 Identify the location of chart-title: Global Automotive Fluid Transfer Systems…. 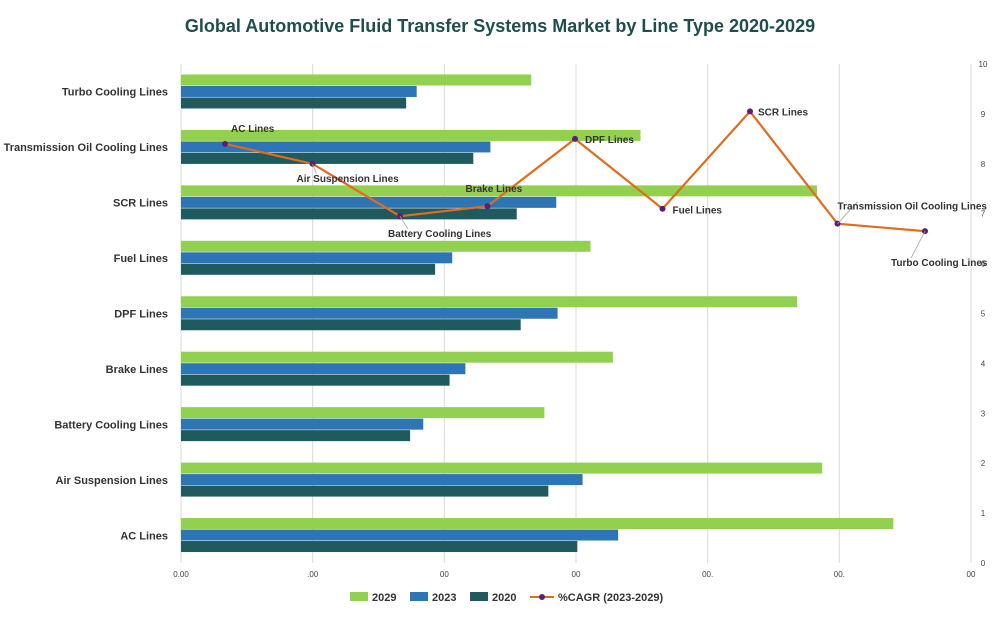
(500, 26).